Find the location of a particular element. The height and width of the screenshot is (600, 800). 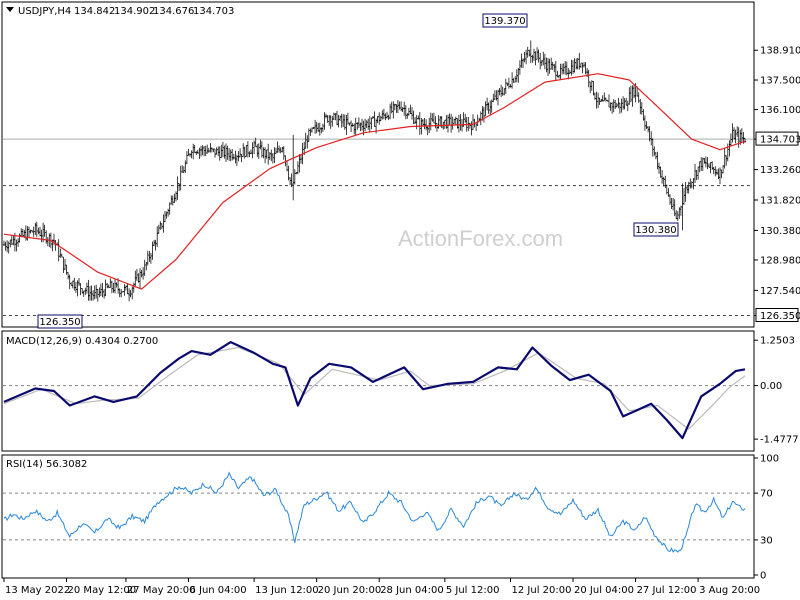

price-tick-label: 137.500 is located at coordinates (780, 81).